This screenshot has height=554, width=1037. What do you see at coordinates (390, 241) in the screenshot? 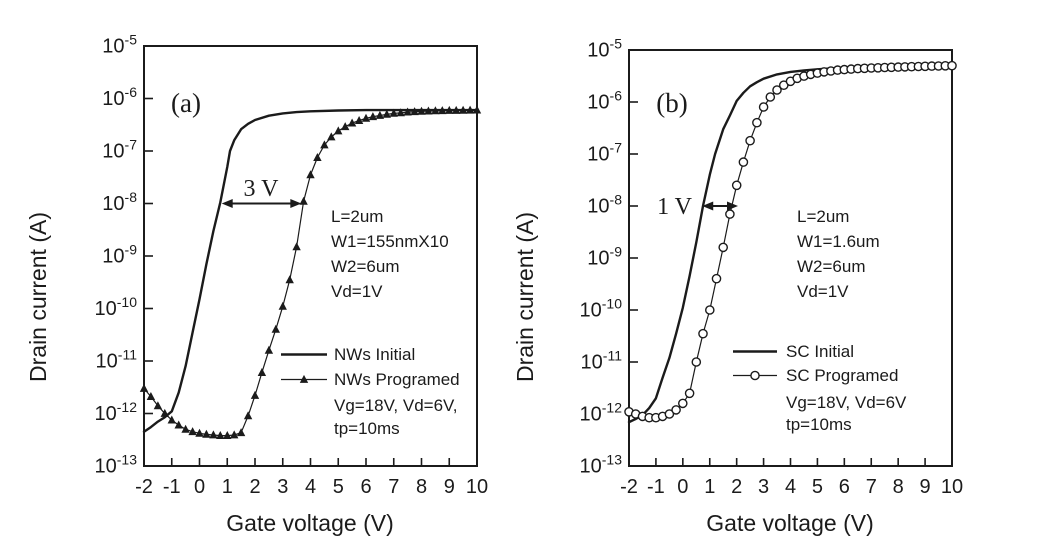
I see `device-annotation-line: W1=155nmX10` at bounding box center [390, 241].